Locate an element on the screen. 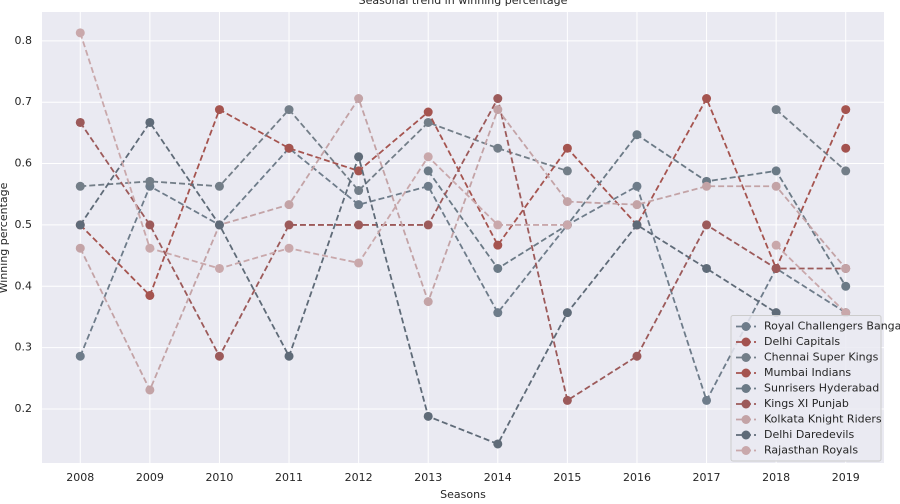 The image size is (900, 504). legend-label: Rajasthan Royals is located at coordinates (811, 450).